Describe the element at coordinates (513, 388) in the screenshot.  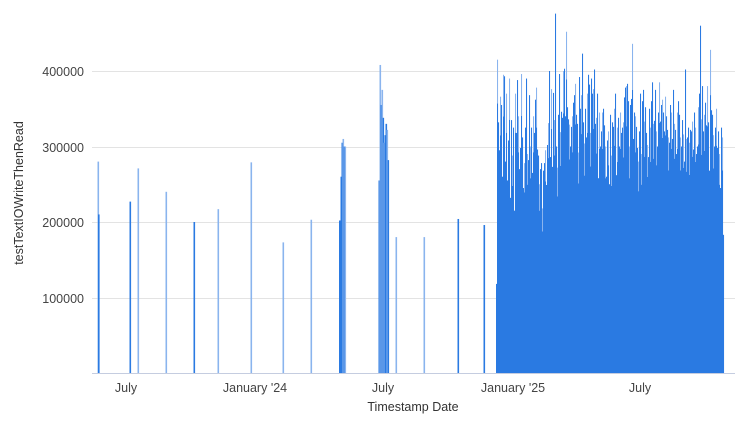
I see `x-tick-label: January '25` at that location.